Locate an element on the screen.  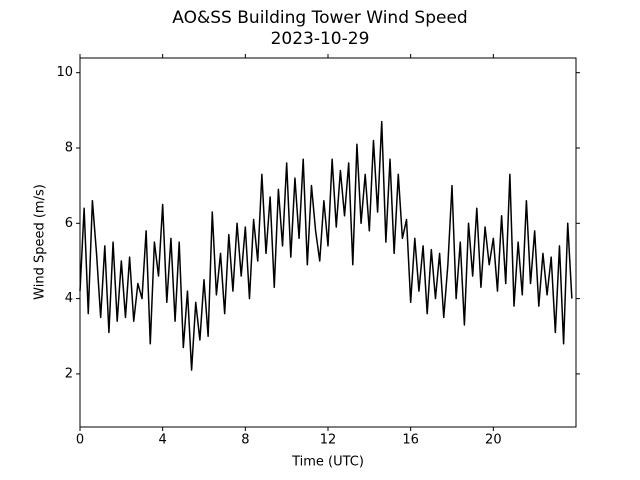
x-tick-label: 16 is located at coordinates (410, 440).